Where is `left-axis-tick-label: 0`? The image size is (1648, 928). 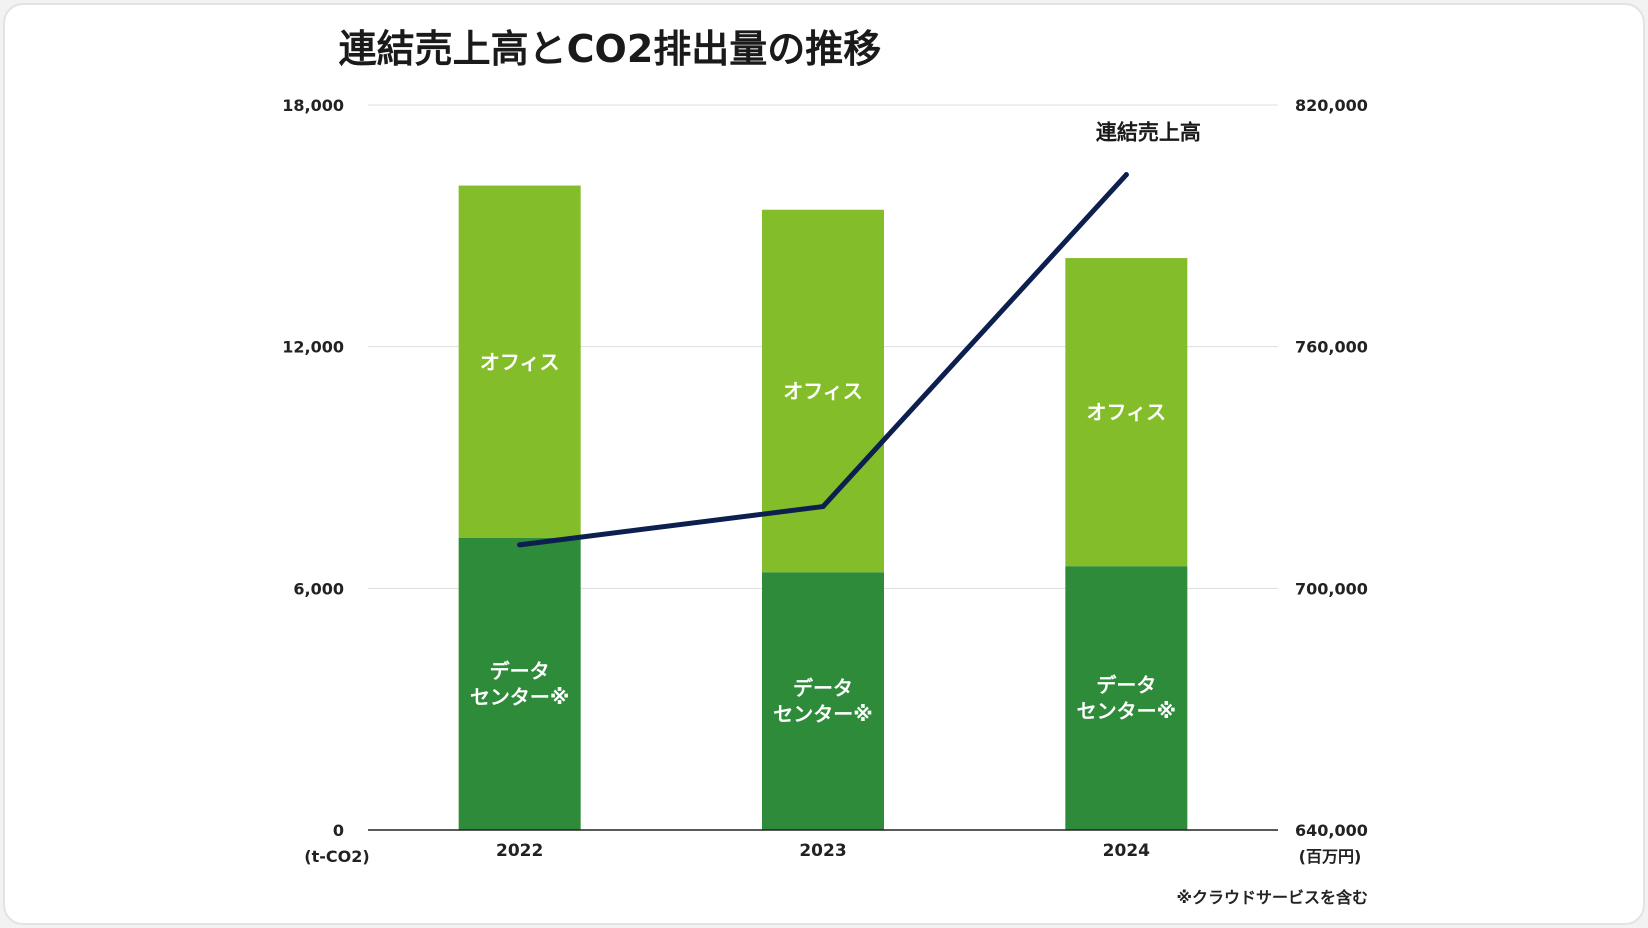 left-axis-tick-label: 0 is located at coordinates (338, 830).